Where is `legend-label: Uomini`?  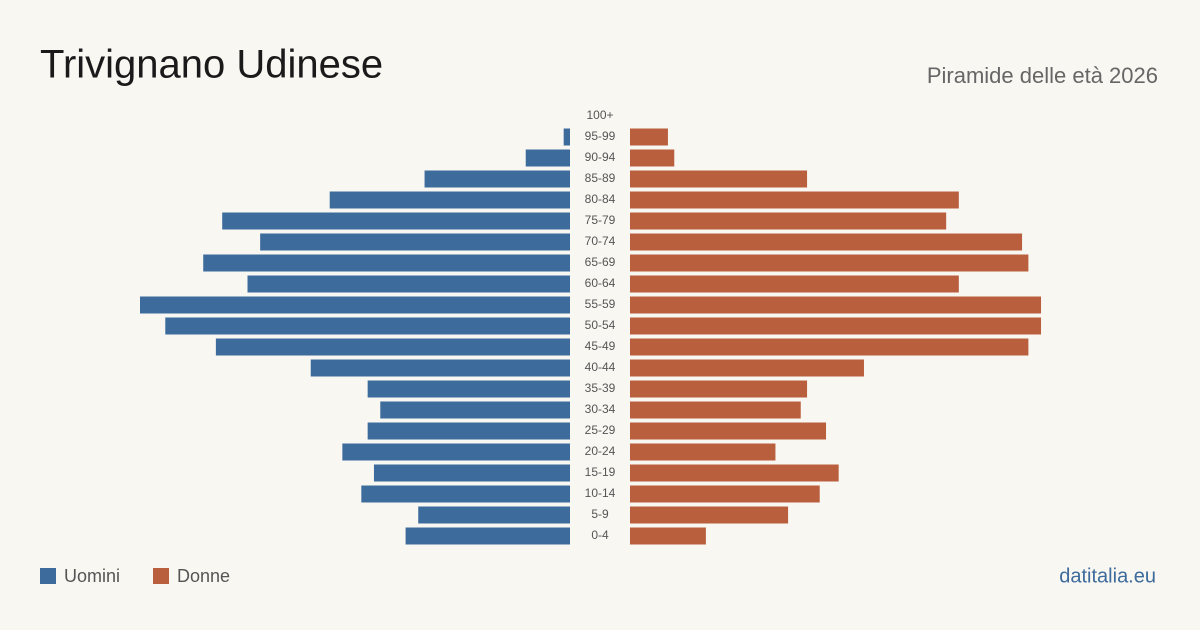
legend-label: Uomini is located at coordinates (92, 576).